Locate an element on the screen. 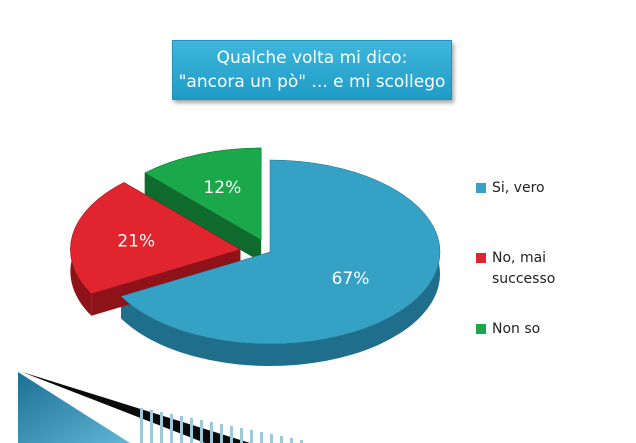  data-label-non-so: 12% is located at coordinates (222, 188).